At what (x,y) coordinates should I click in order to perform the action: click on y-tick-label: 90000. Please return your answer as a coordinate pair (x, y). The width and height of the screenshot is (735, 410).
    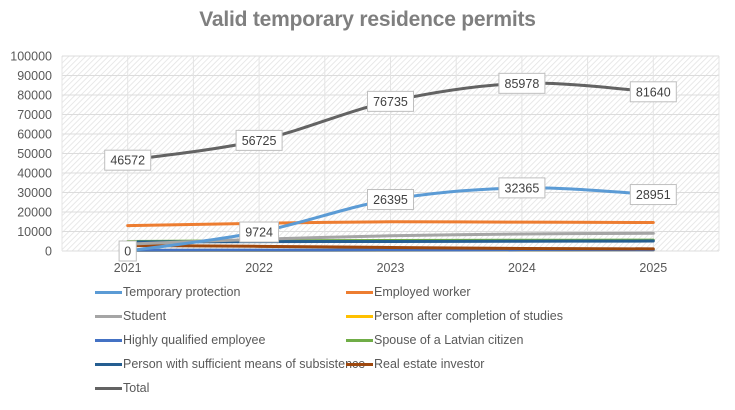
    Looking at the image, I should click on (34, 76).